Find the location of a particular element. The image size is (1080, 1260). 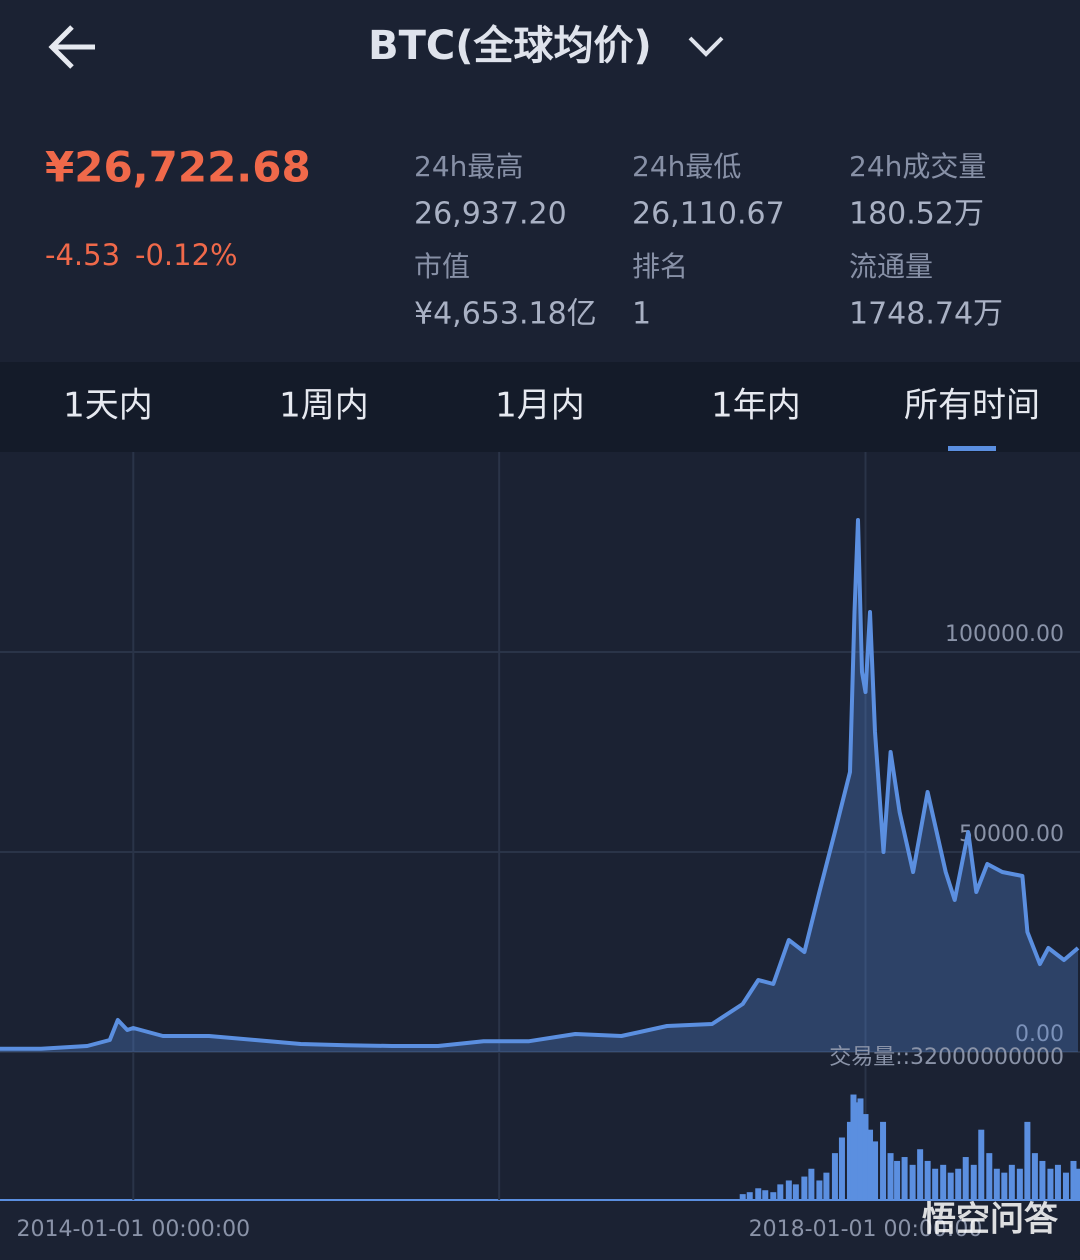

stat-value: 26,110.67 is located at coordinates (708, 214).